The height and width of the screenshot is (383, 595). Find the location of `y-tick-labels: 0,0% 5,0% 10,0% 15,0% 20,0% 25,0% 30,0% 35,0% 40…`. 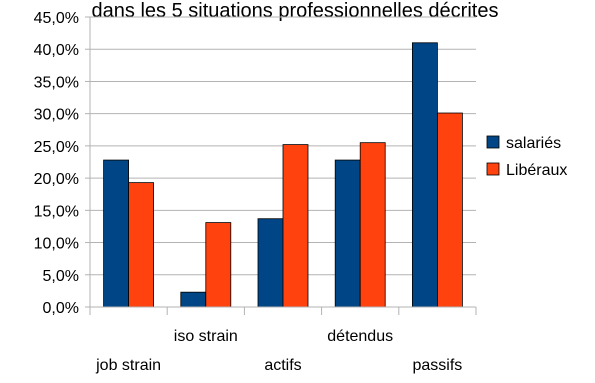

y-tick-labels: 0,0% 5,0% 10,0% 15,0% 20,0% 25,0% 30,0% 35,0% 40… is located at coordinates (56, 163).